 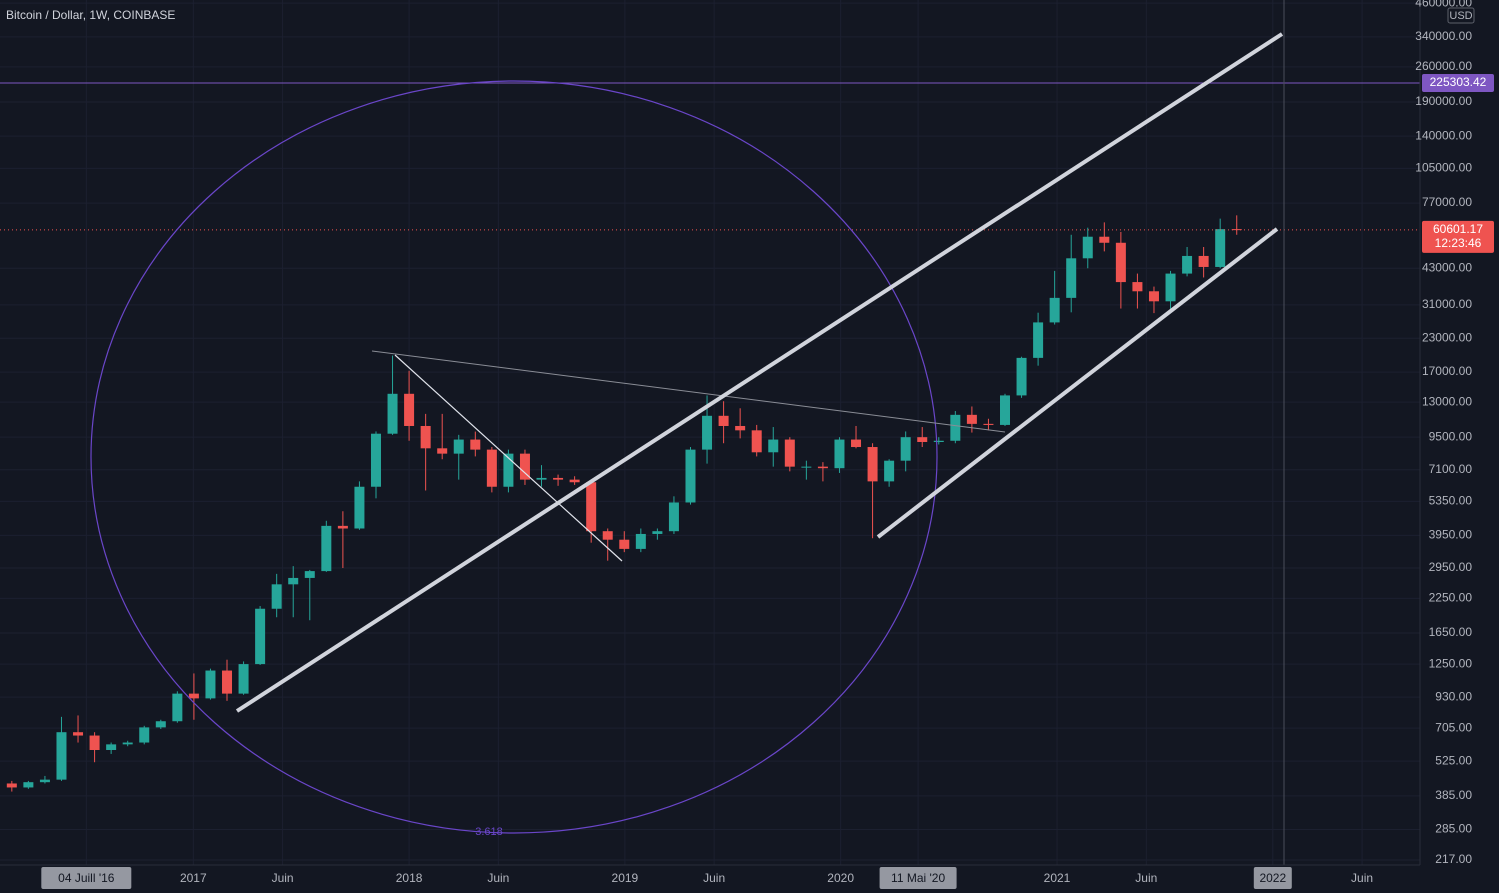 What do you see at coordinates (1451, 501) in the screenshot?
I see `y-tick-label: 5350.00` at bounding box center [1451, 501].